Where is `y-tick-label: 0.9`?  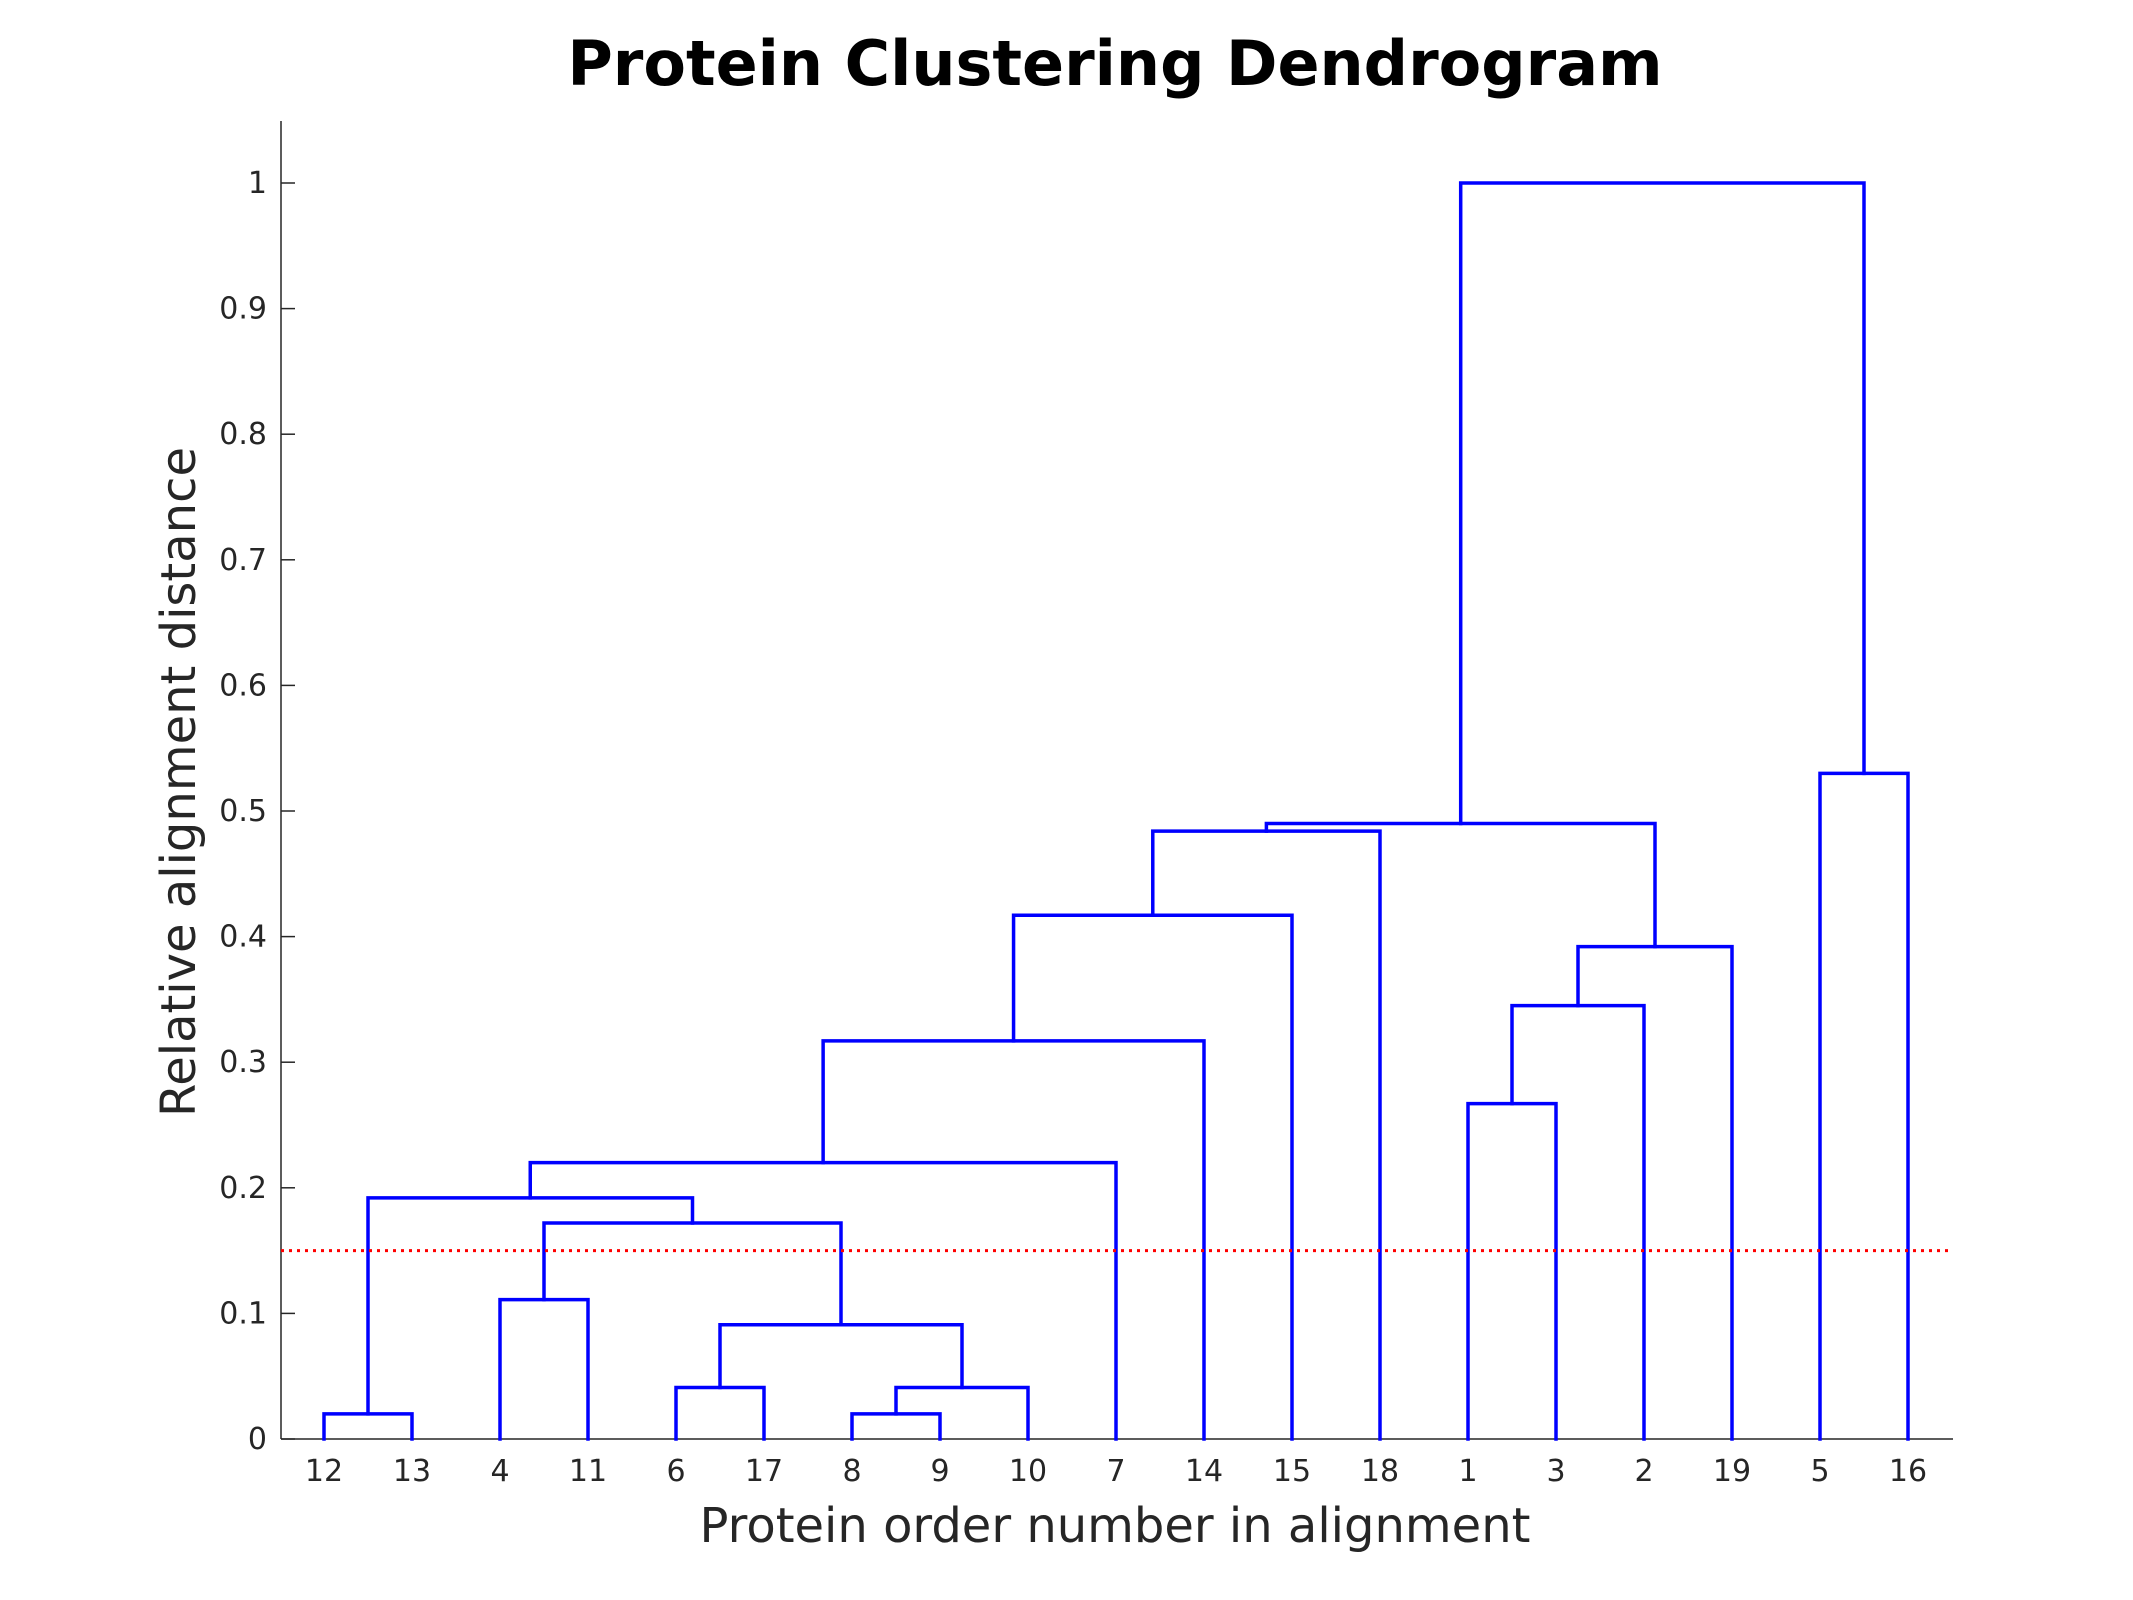
y-tick-label: 0.9 is located at coordinates (243, 309).